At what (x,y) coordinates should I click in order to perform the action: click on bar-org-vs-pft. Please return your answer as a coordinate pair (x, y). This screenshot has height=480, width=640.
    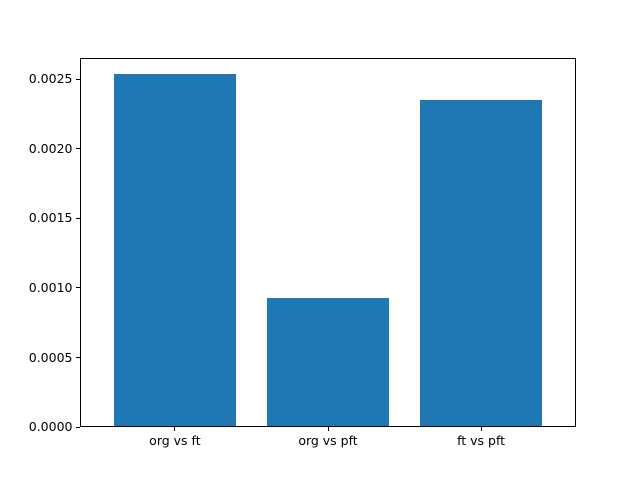
    Looking at the image, I should click on (328, 362).